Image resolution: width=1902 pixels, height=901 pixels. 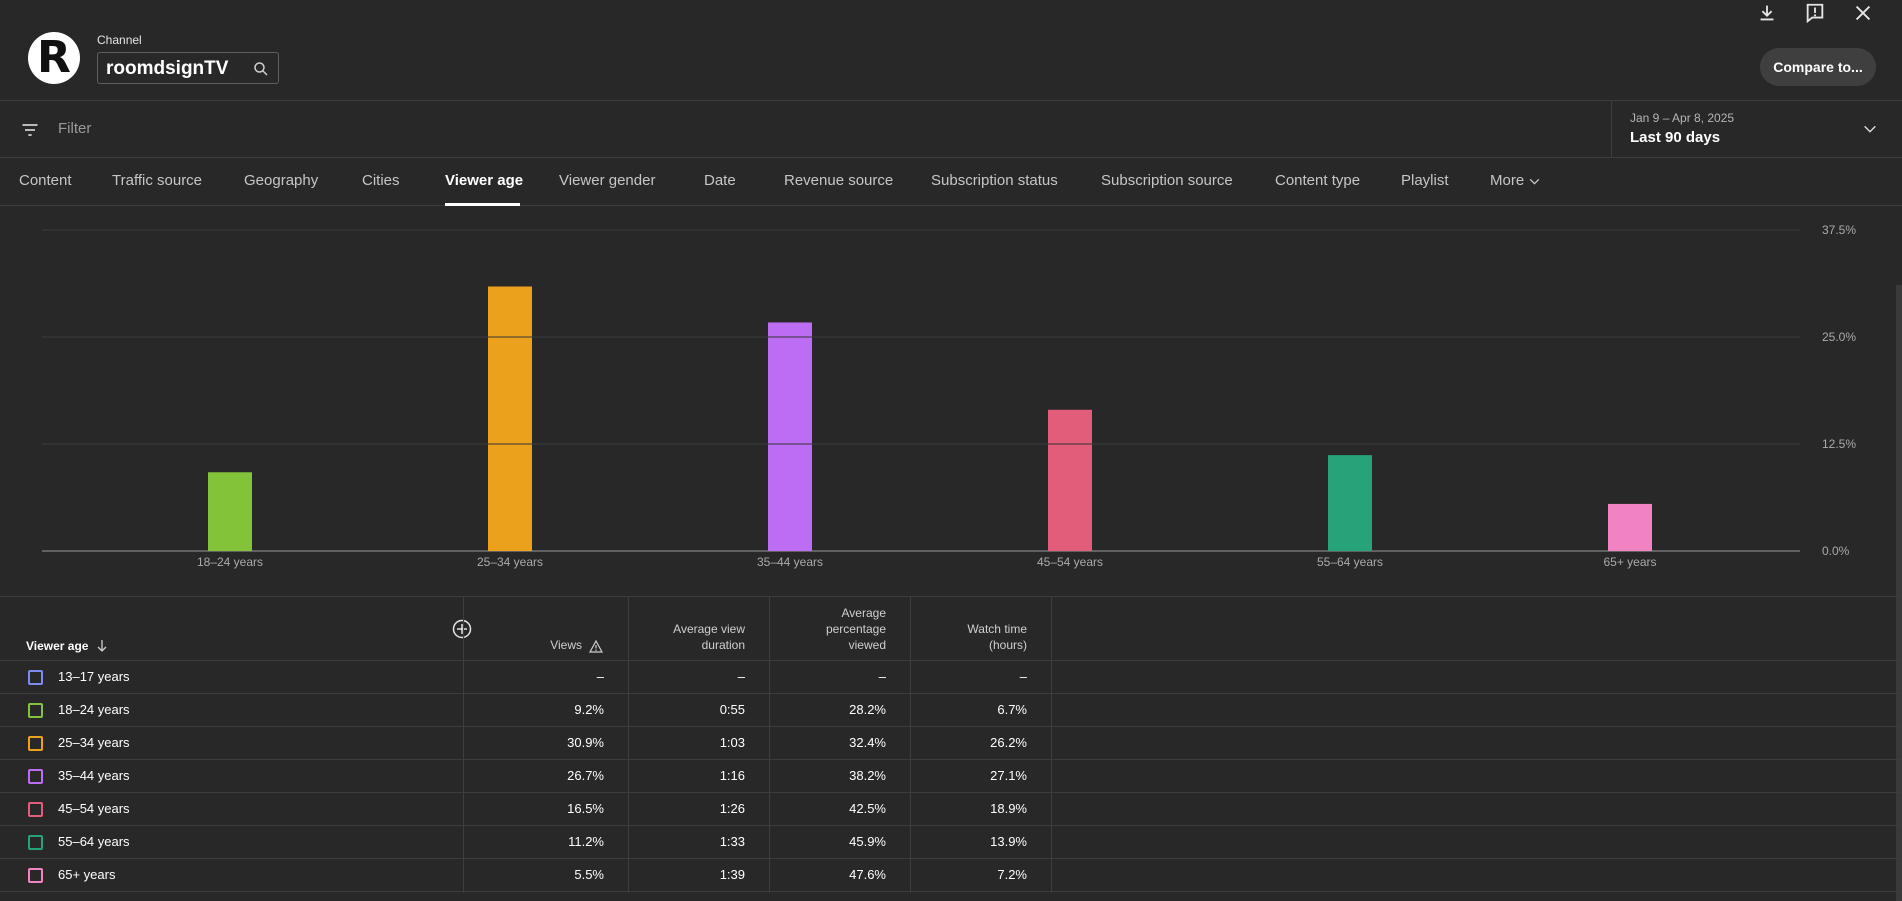 I want to click on tab-content-type: Content type, so click(x=1318, y=180).